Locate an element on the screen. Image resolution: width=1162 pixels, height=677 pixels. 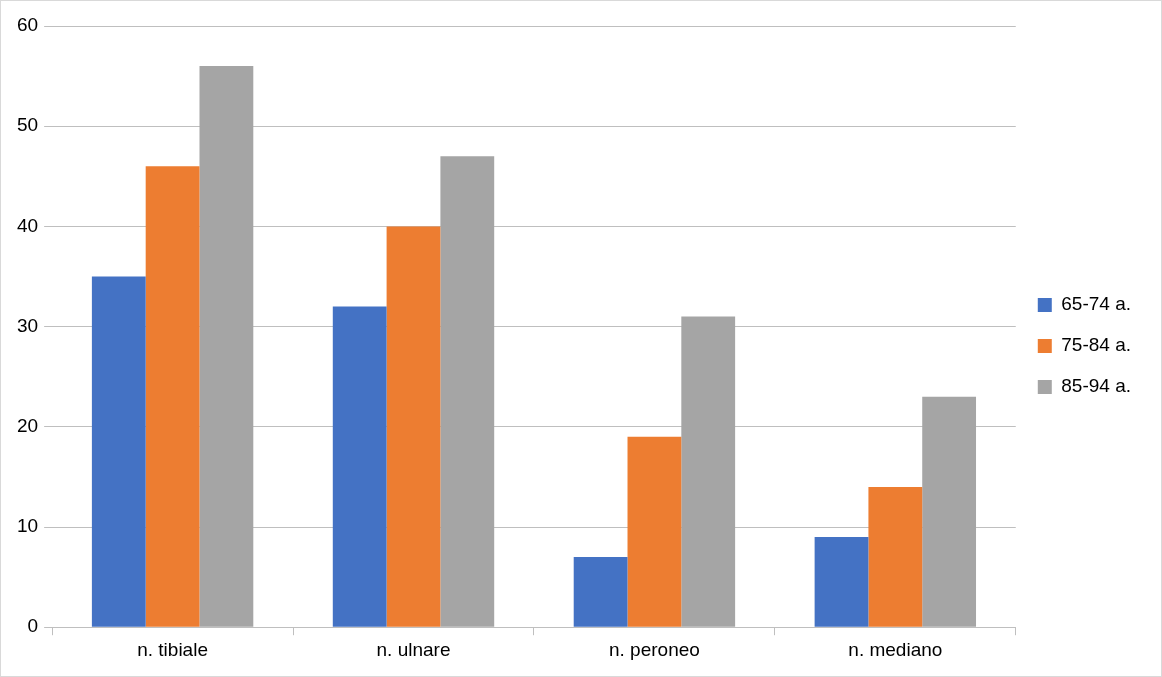
x-tick-label: n. ulnare is located at coordinates (413, 649).